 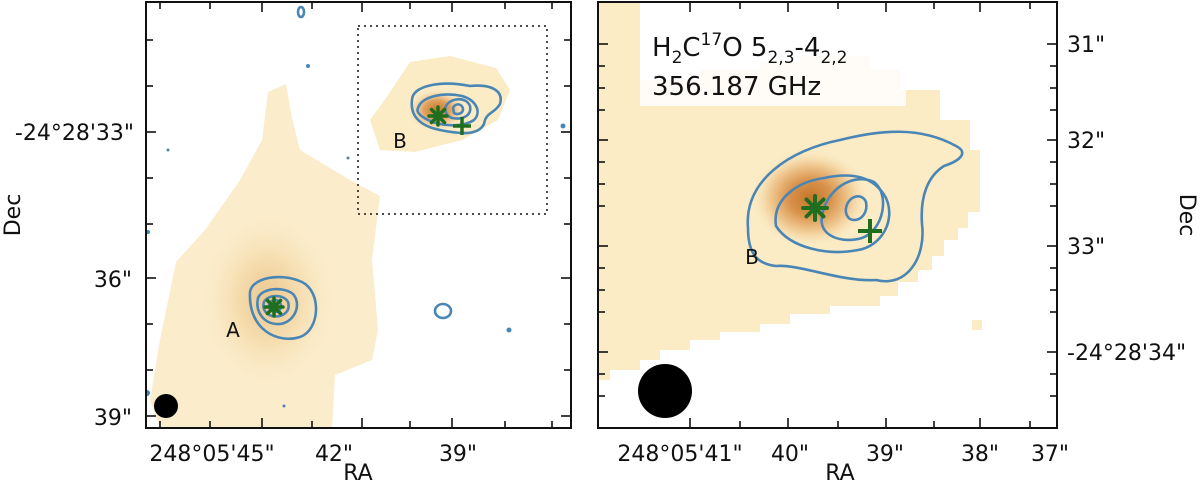 I want to click on zoom-box, so click(x=452, y=120).